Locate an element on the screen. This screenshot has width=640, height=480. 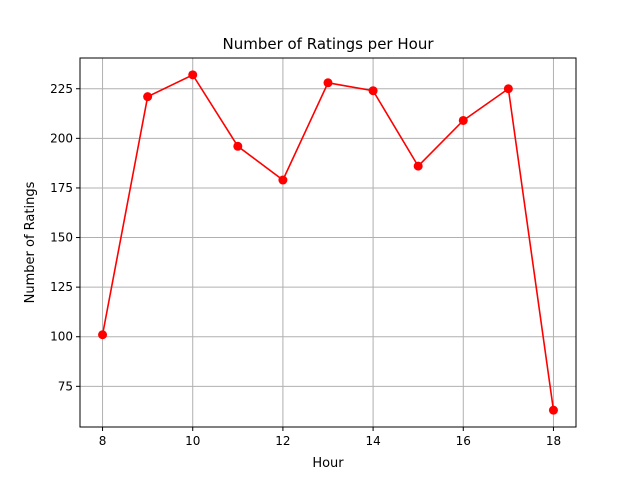
chart-title: Number of Ratings per Hour is located at coordinates (328, 44).